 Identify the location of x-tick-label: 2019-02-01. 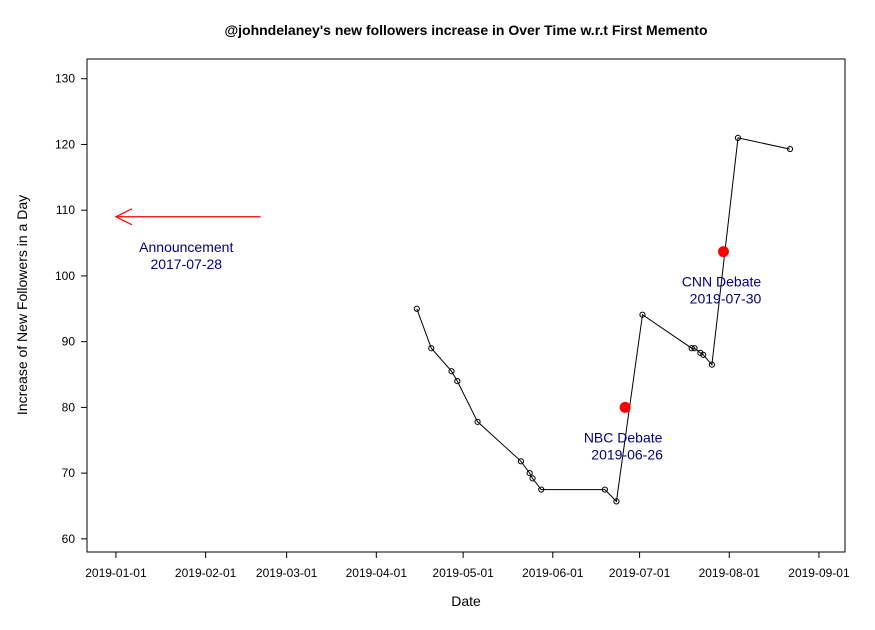
(206, 573).